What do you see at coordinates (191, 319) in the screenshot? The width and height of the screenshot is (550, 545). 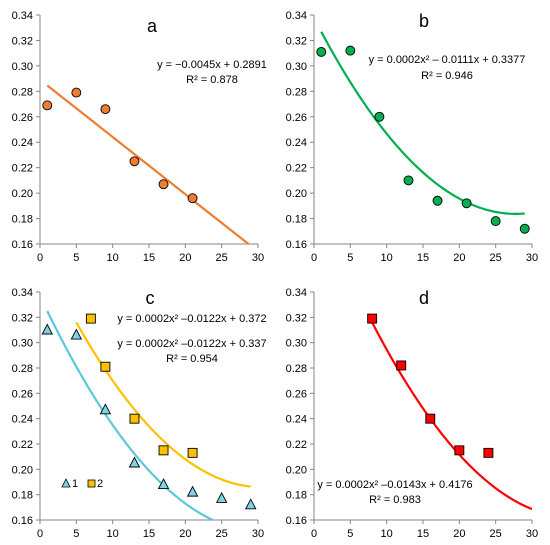 I see `panel-c-equation-2: y = 0.0002x² –0.0122x + 0.372` at bounding box center [191, 319].